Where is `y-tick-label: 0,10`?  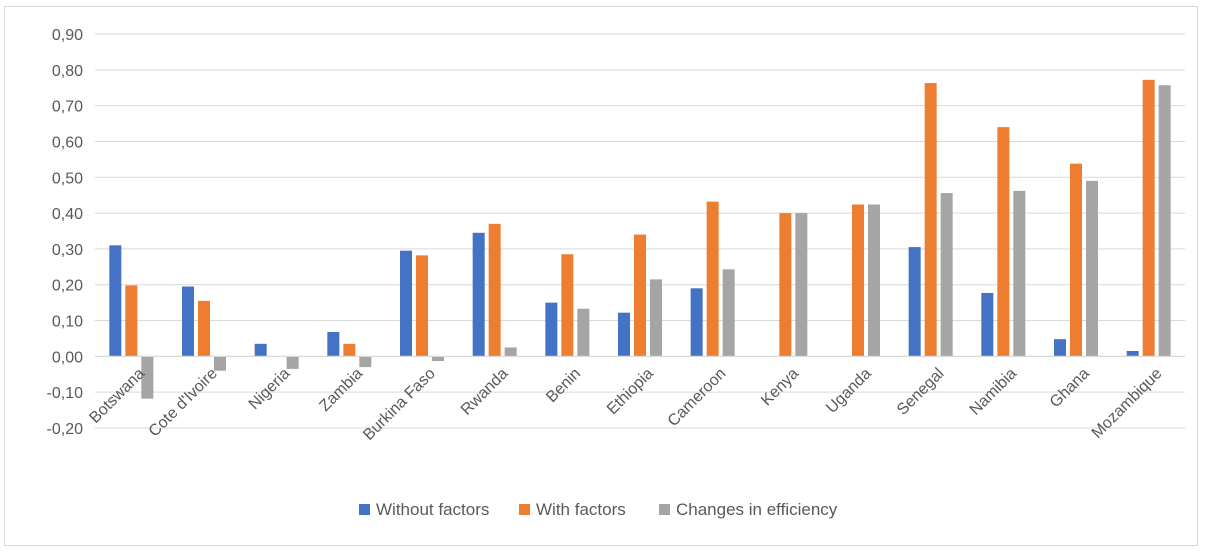 y-tick-label: 0,10 is located at coordinates (67, 322).